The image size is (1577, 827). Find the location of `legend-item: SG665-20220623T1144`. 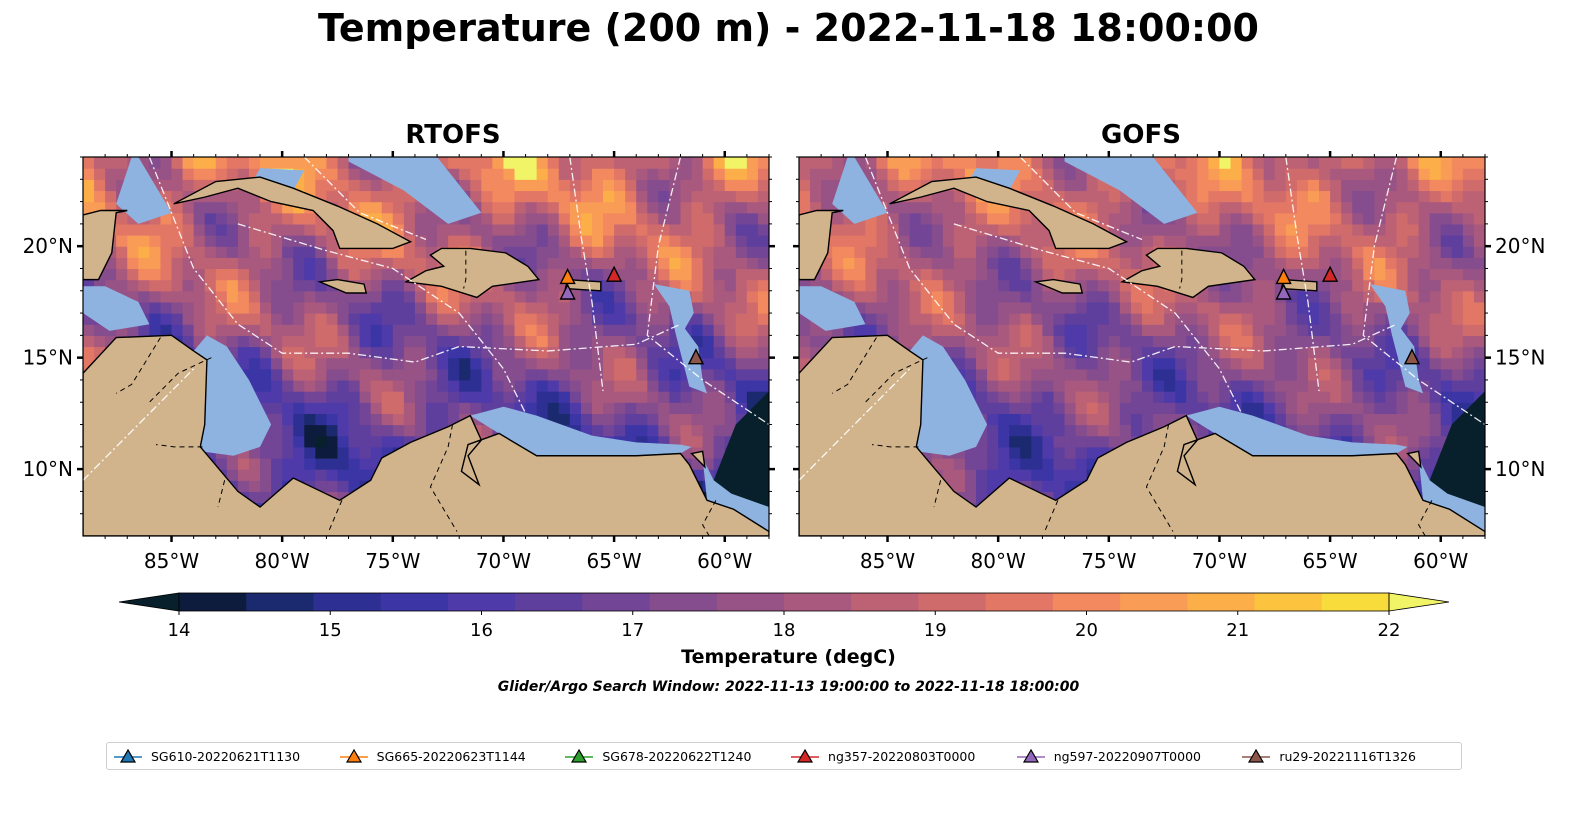

legend-item: SG665-20220623T1144 is located at coordinates (449, 756).